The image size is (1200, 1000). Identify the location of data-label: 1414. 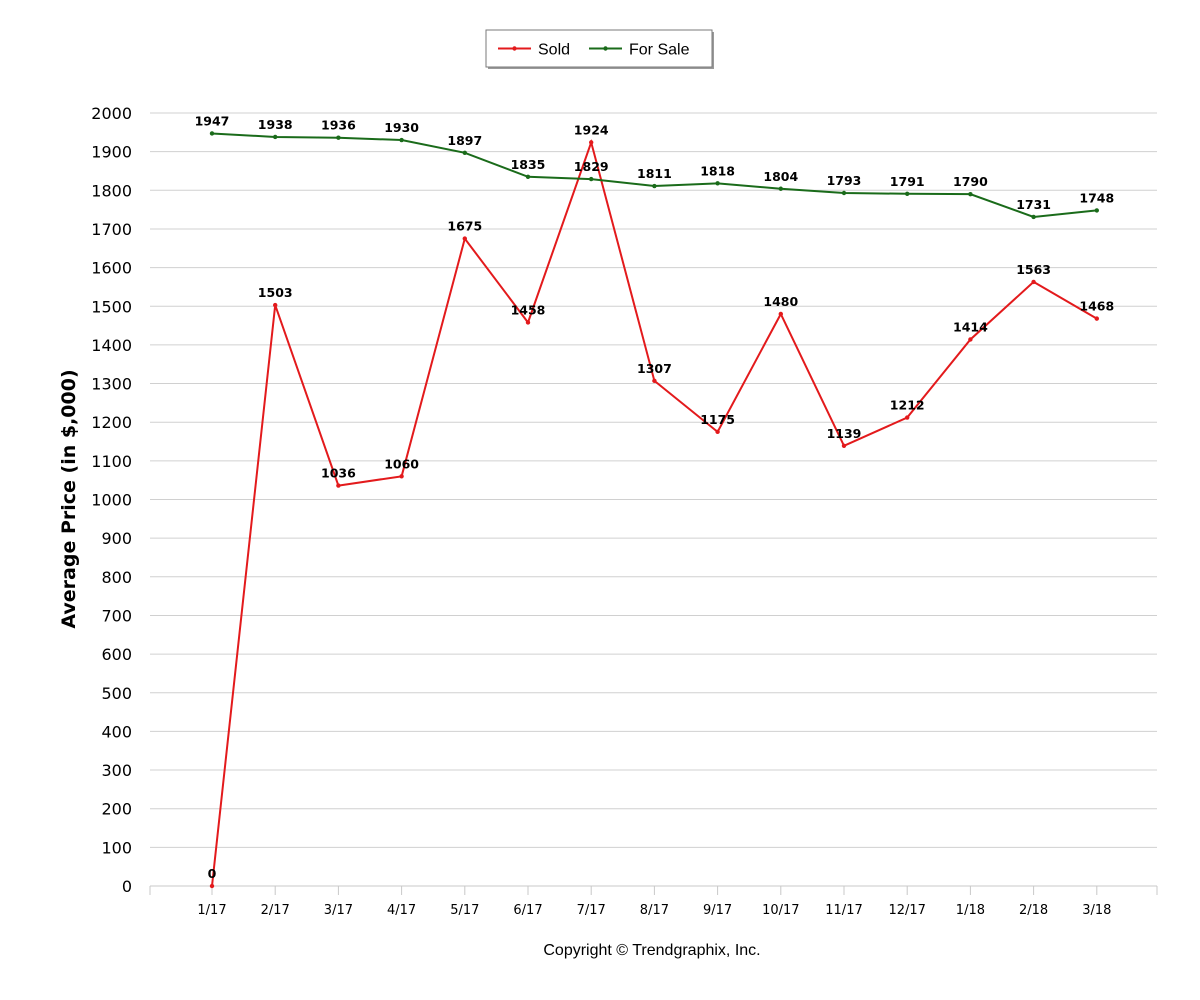
(970, 326).